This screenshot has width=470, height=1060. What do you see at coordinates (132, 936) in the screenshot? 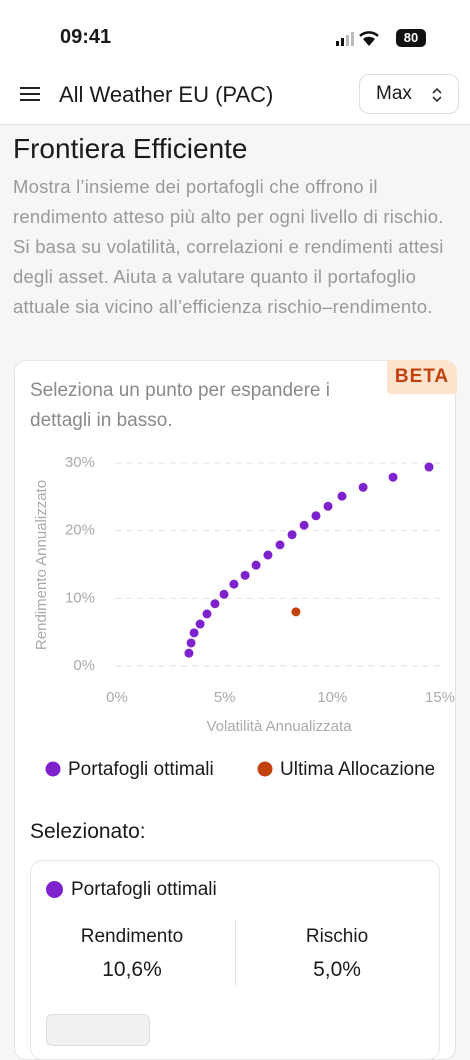
I see `metric-label: Rendimento` at bounding box center [132, 936].